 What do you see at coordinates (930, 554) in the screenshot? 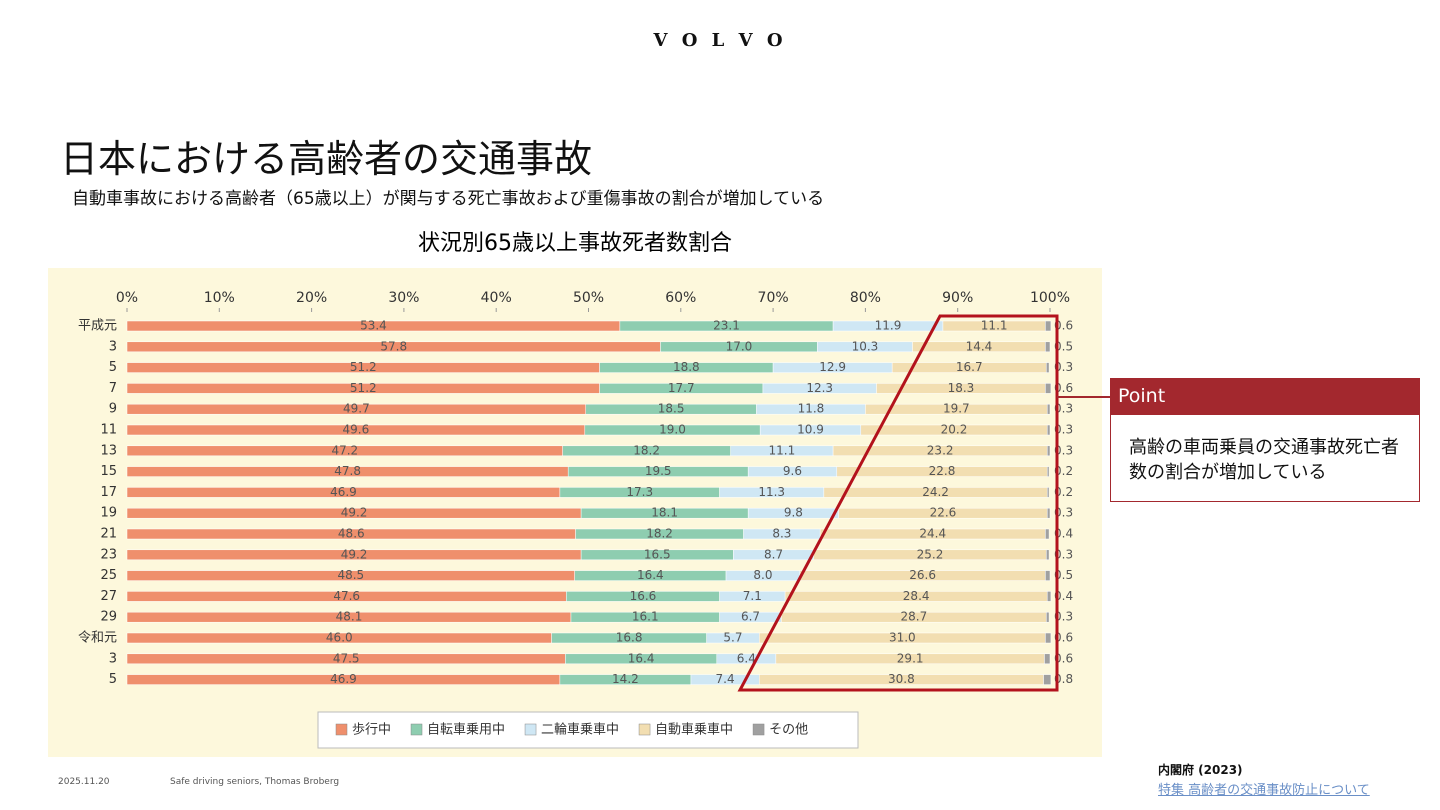
I see `data-label: 25.2` at bounding box center [930, 554].